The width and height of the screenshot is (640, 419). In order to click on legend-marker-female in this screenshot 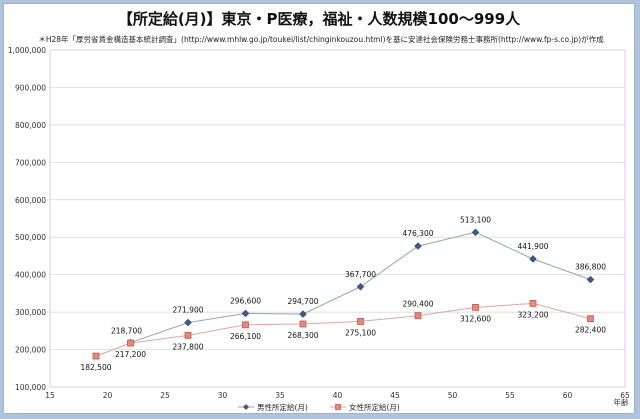, I will do `click(338, 407)`.